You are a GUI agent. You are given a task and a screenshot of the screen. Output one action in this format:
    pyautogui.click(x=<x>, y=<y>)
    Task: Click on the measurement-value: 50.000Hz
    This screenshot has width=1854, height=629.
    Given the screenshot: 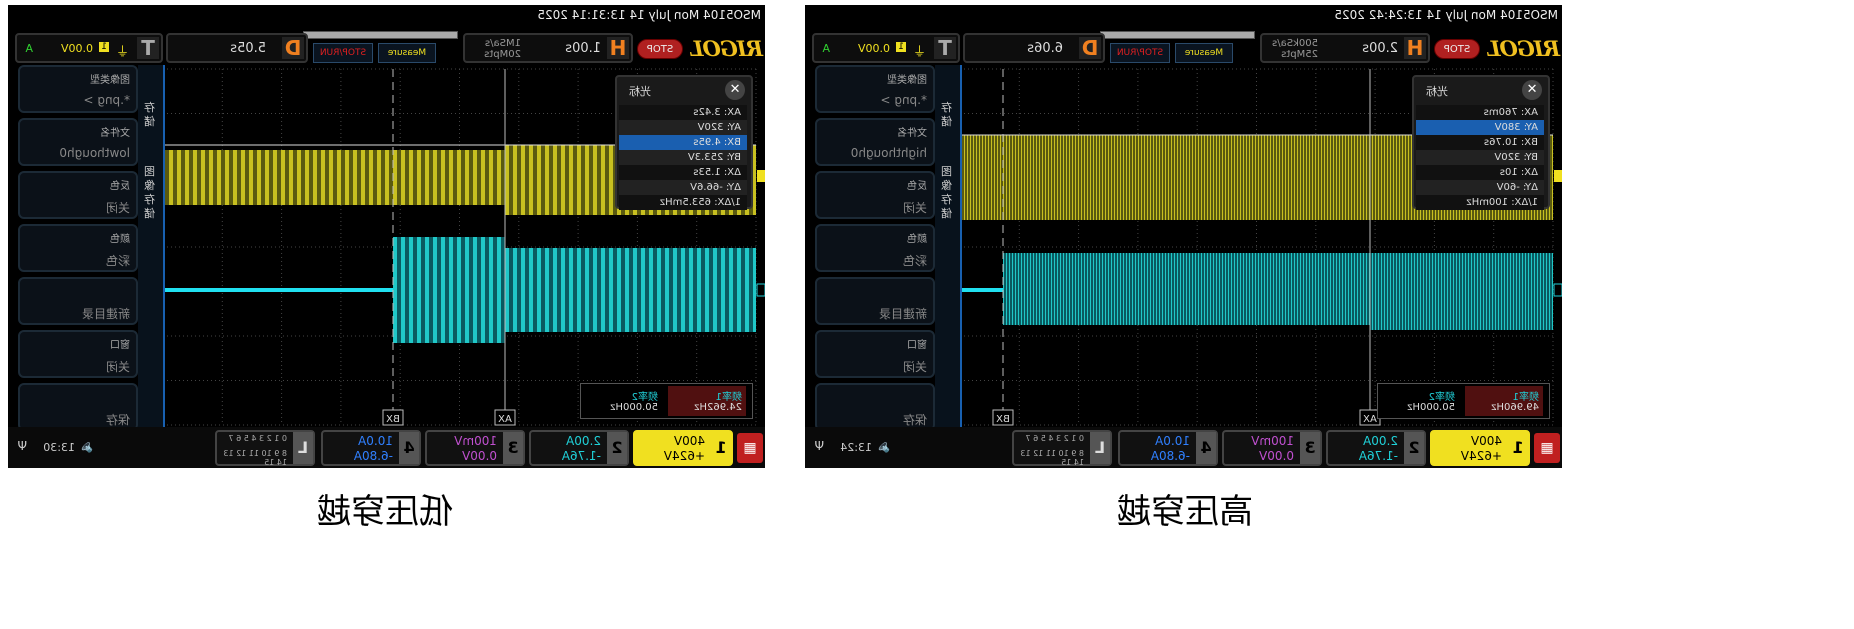 What is the action you would take?
    pyautogui.click(x=634, y=407)
    